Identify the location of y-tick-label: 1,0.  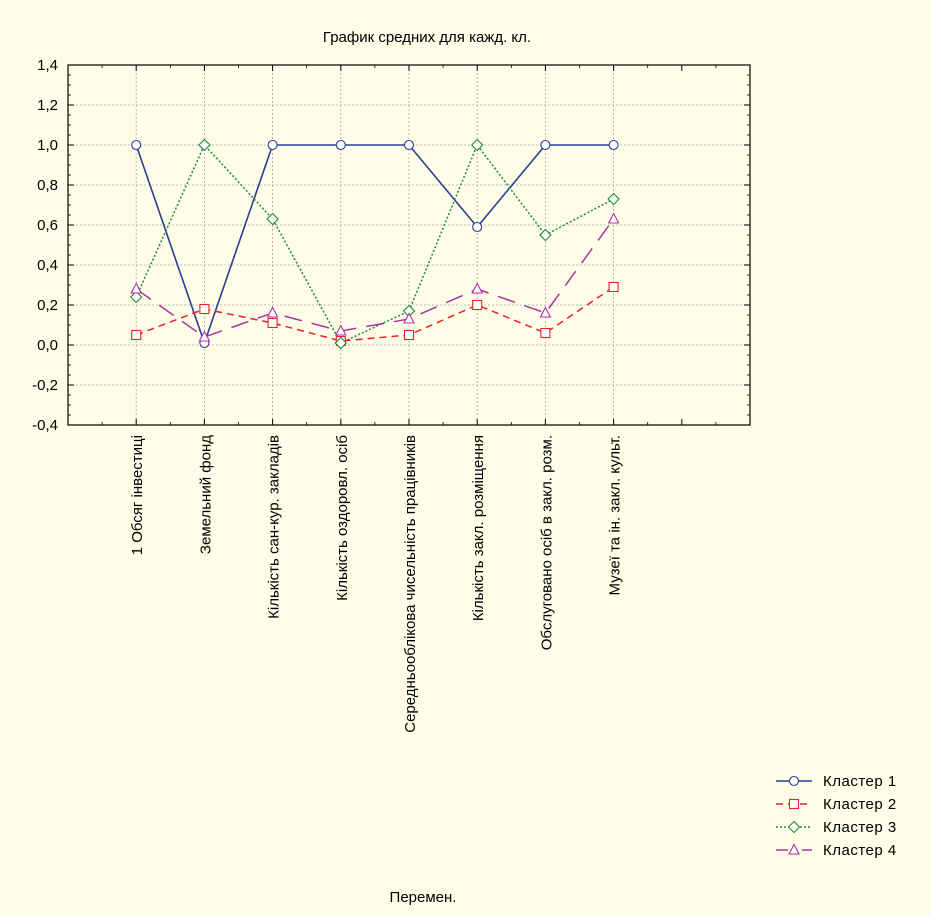
(47, 145).